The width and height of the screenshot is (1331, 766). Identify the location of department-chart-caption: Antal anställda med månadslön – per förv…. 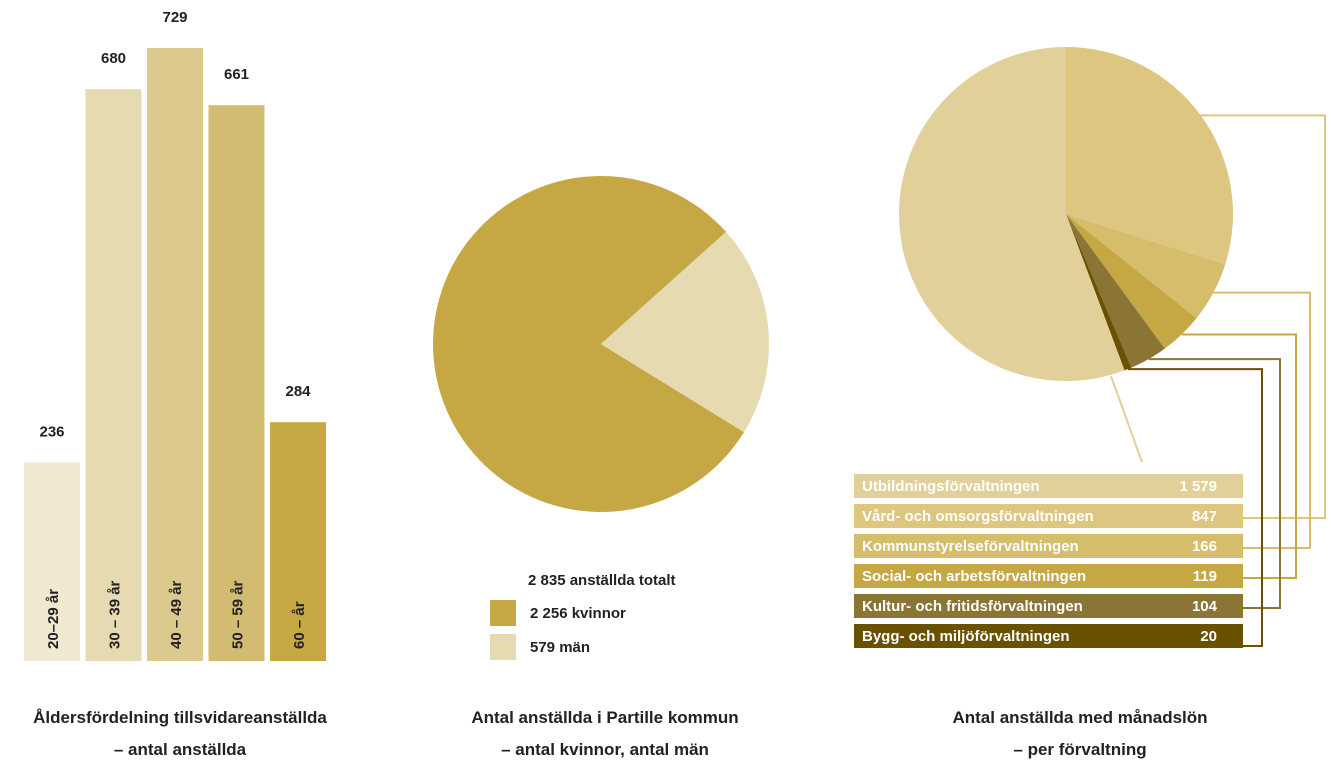
(1080, 734).